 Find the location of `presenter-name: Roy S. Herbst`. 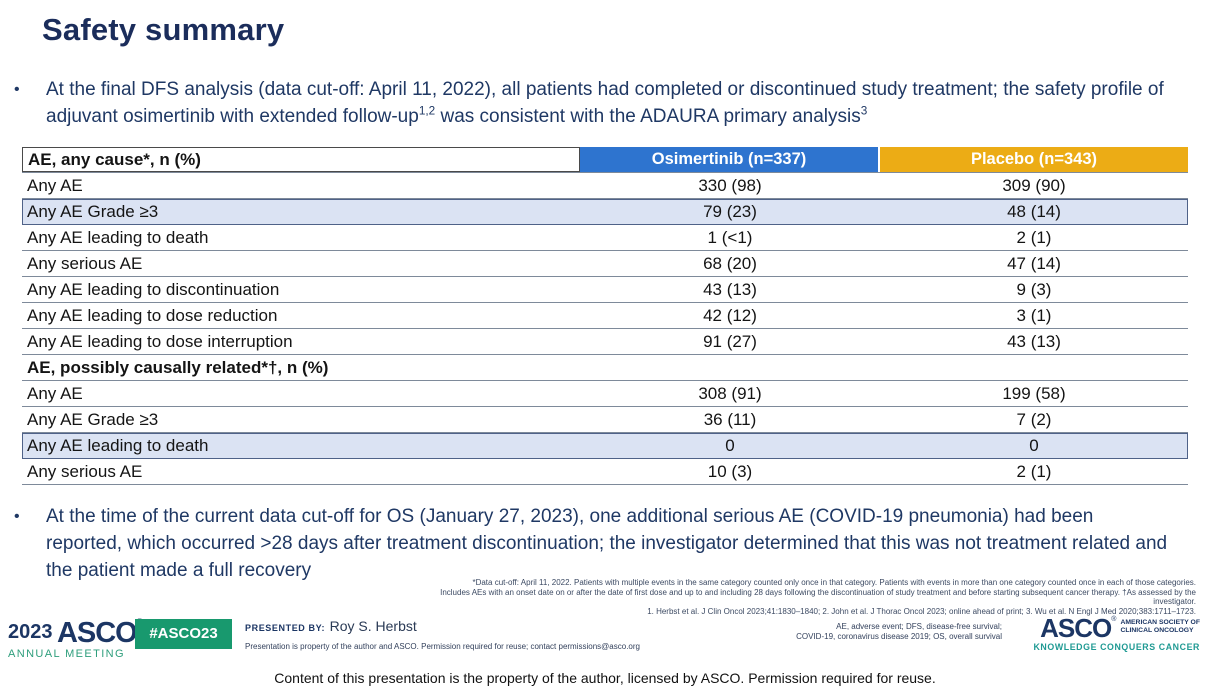

presenter-name: Roy S. Herbst is located at coordinates (373, 626).